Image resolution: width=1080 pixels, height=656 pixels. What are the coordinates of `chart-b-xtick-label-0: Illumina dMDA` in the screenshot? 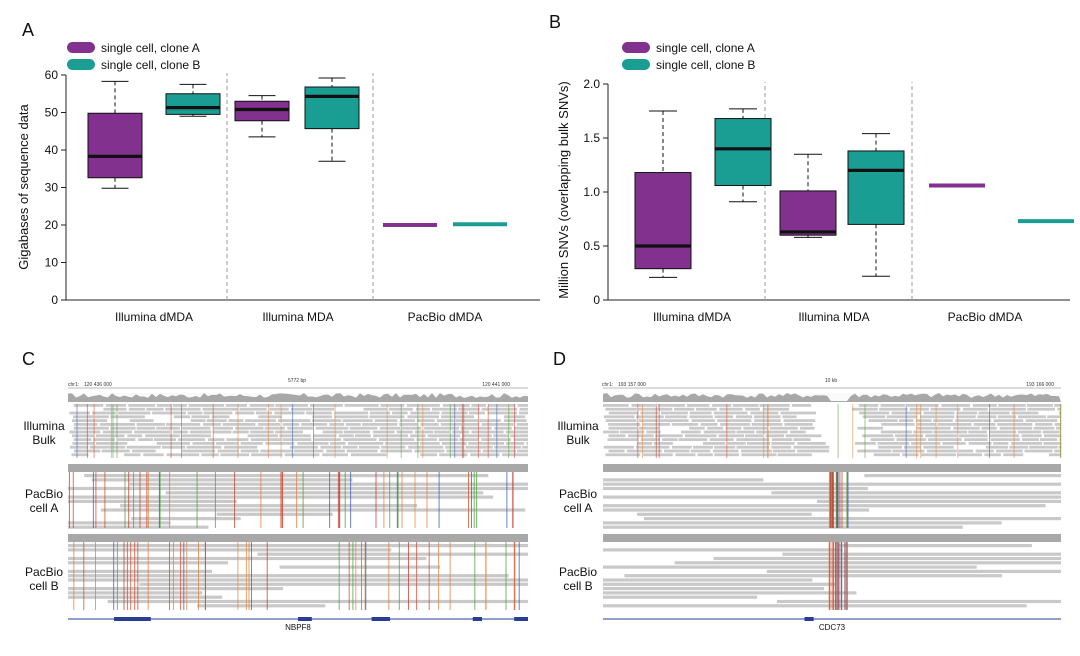 It's located at (692, 317).